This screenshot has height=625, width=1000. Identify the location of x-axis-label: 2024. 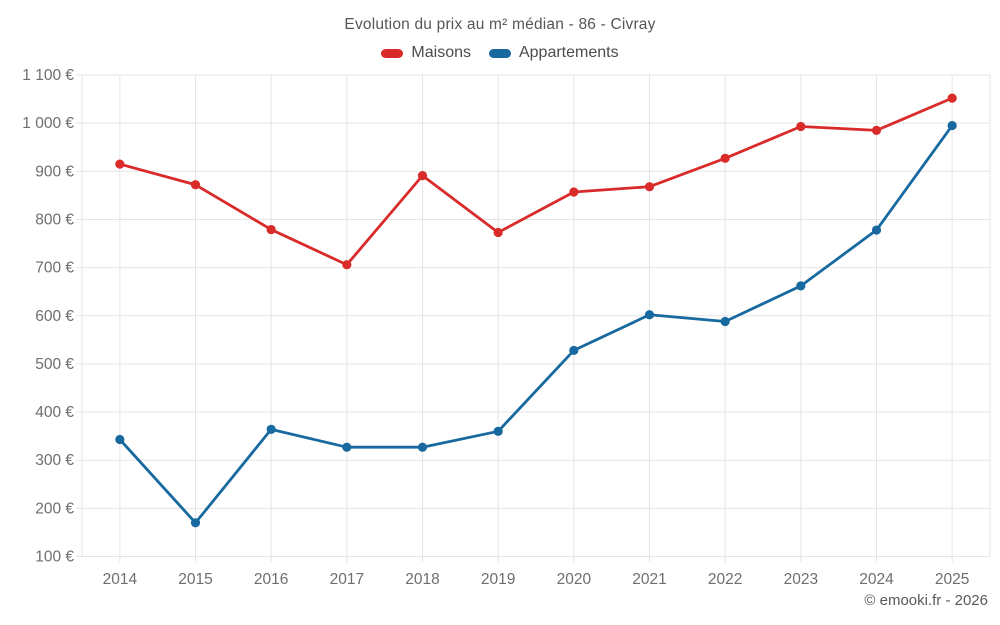
(876, 579).